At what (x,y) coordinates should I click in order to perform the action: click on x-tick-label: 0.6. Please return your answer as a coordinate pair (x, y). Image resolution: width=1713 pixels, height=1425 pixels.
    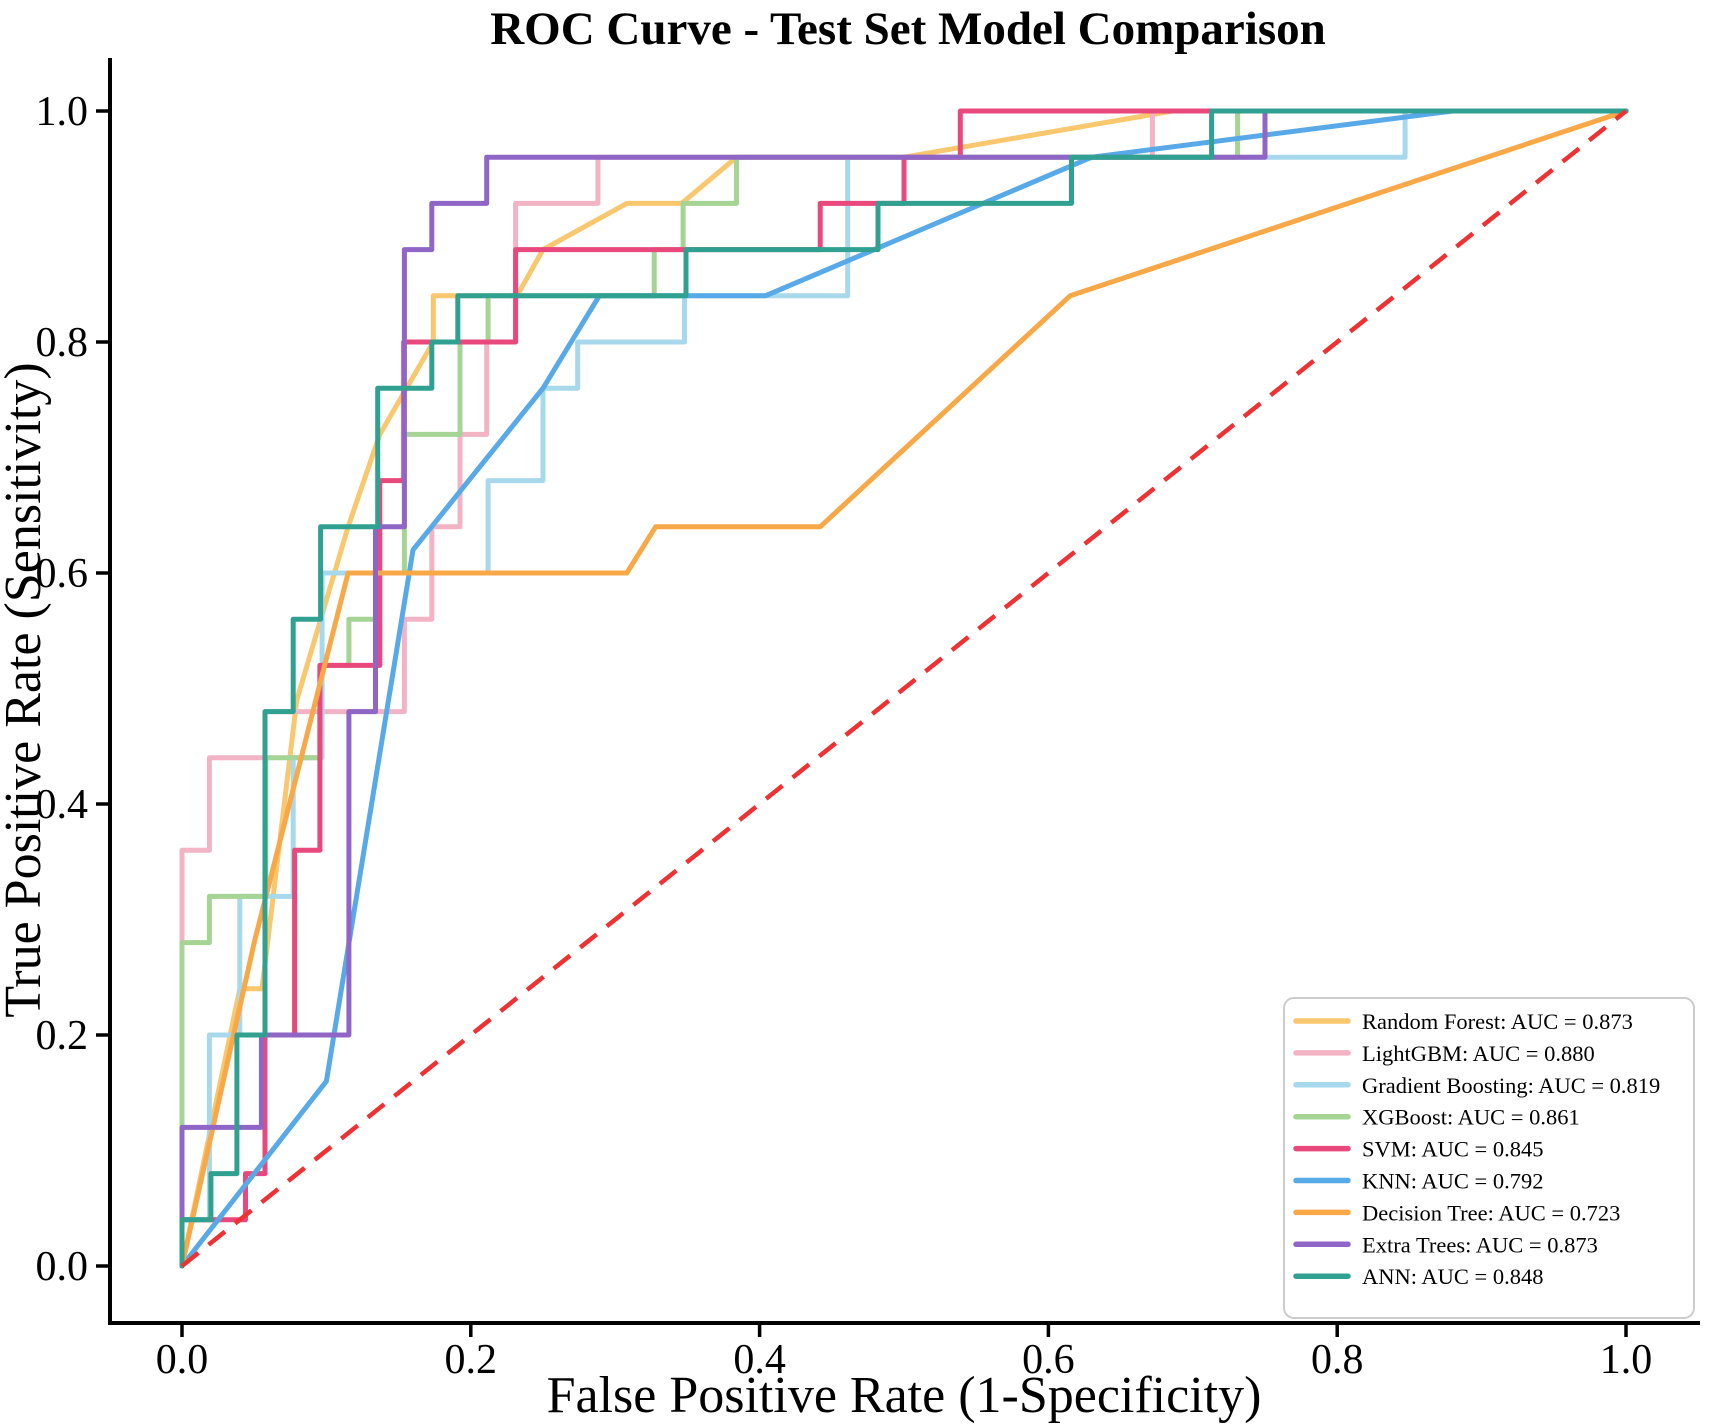
    Looking at the image, I should click on (1048, 1360).